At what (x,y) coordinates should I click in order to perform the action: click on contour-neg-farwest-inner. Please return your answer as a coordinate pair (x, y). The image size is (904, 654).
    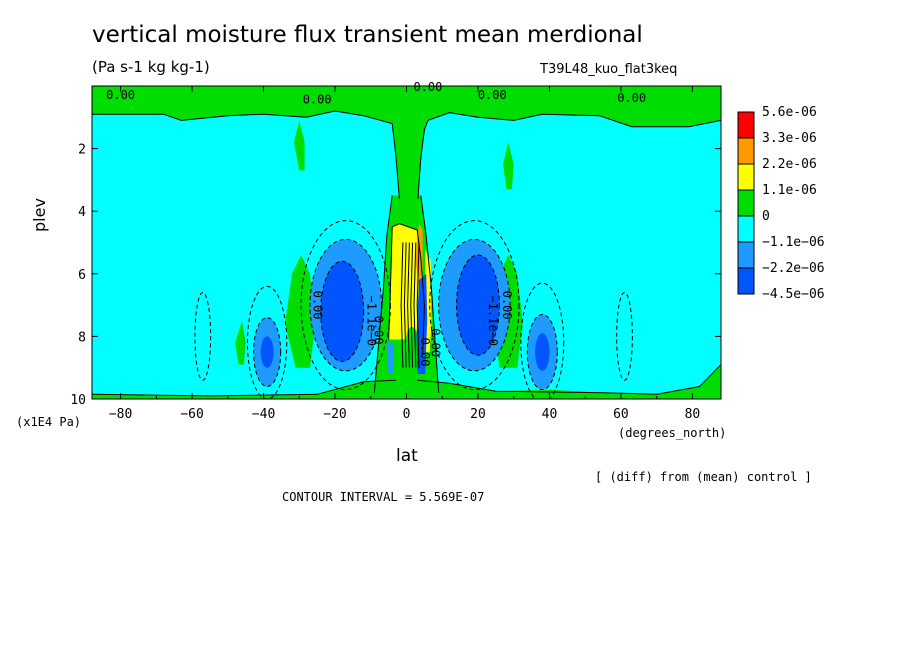
    Looking at the image, I should click on (267, 352).